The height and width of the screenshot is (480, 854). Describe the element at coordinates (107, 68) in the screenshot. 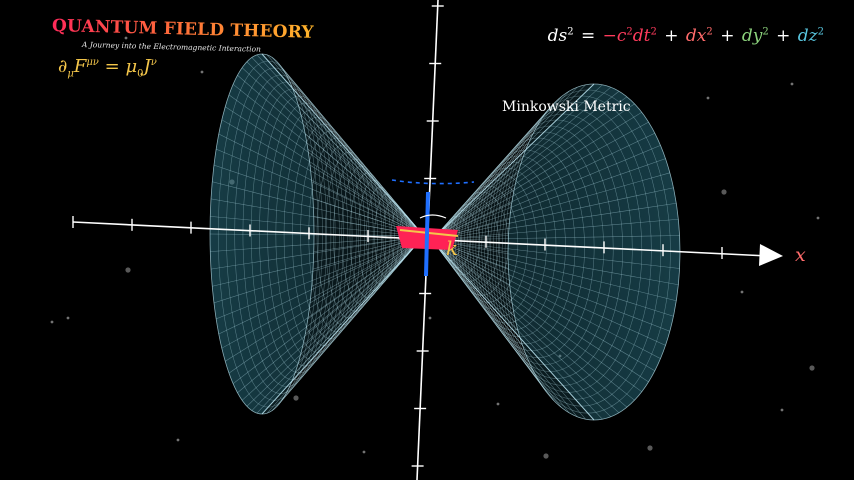

I see `maxwell-equation: ∂μFμν = μ0Jν` at that location.